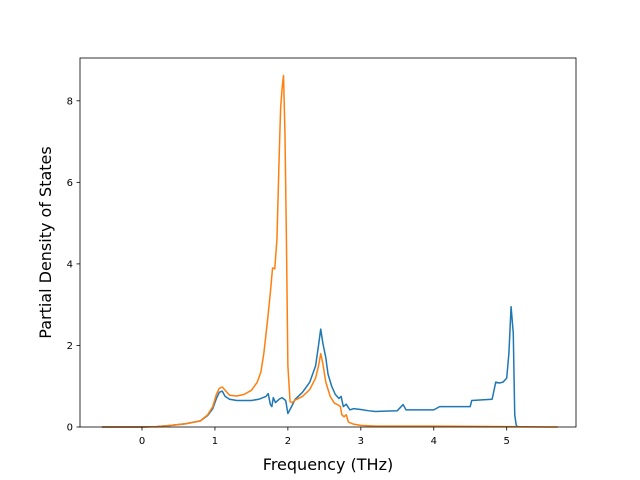  Describe the element at coordinates (70, 264) in the screenshot. I see `y-tick-label: 4` at that location.